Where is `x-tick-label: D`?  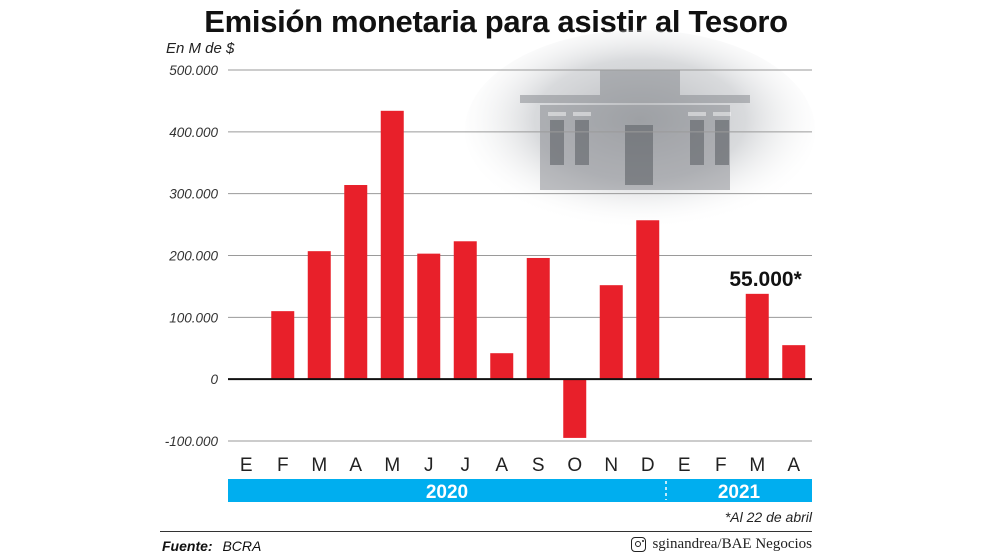
x-tick-label: D is located at coordinates (648, 465).